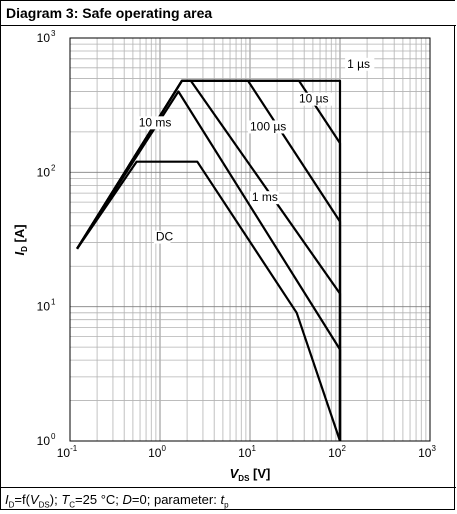 Image resolution: width=457 pixels, height=514 pixels. Describe the element at coordinates (99, 499) in the screenshot. I see `footer-temp: =25 °C;` at that location.